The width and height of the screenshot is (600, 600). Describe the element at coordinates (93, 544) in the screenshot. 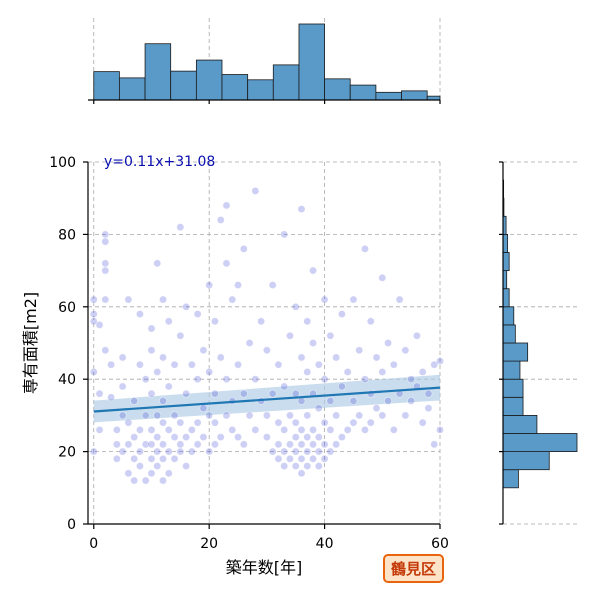

I see `x-tick-label: 0` at that location.